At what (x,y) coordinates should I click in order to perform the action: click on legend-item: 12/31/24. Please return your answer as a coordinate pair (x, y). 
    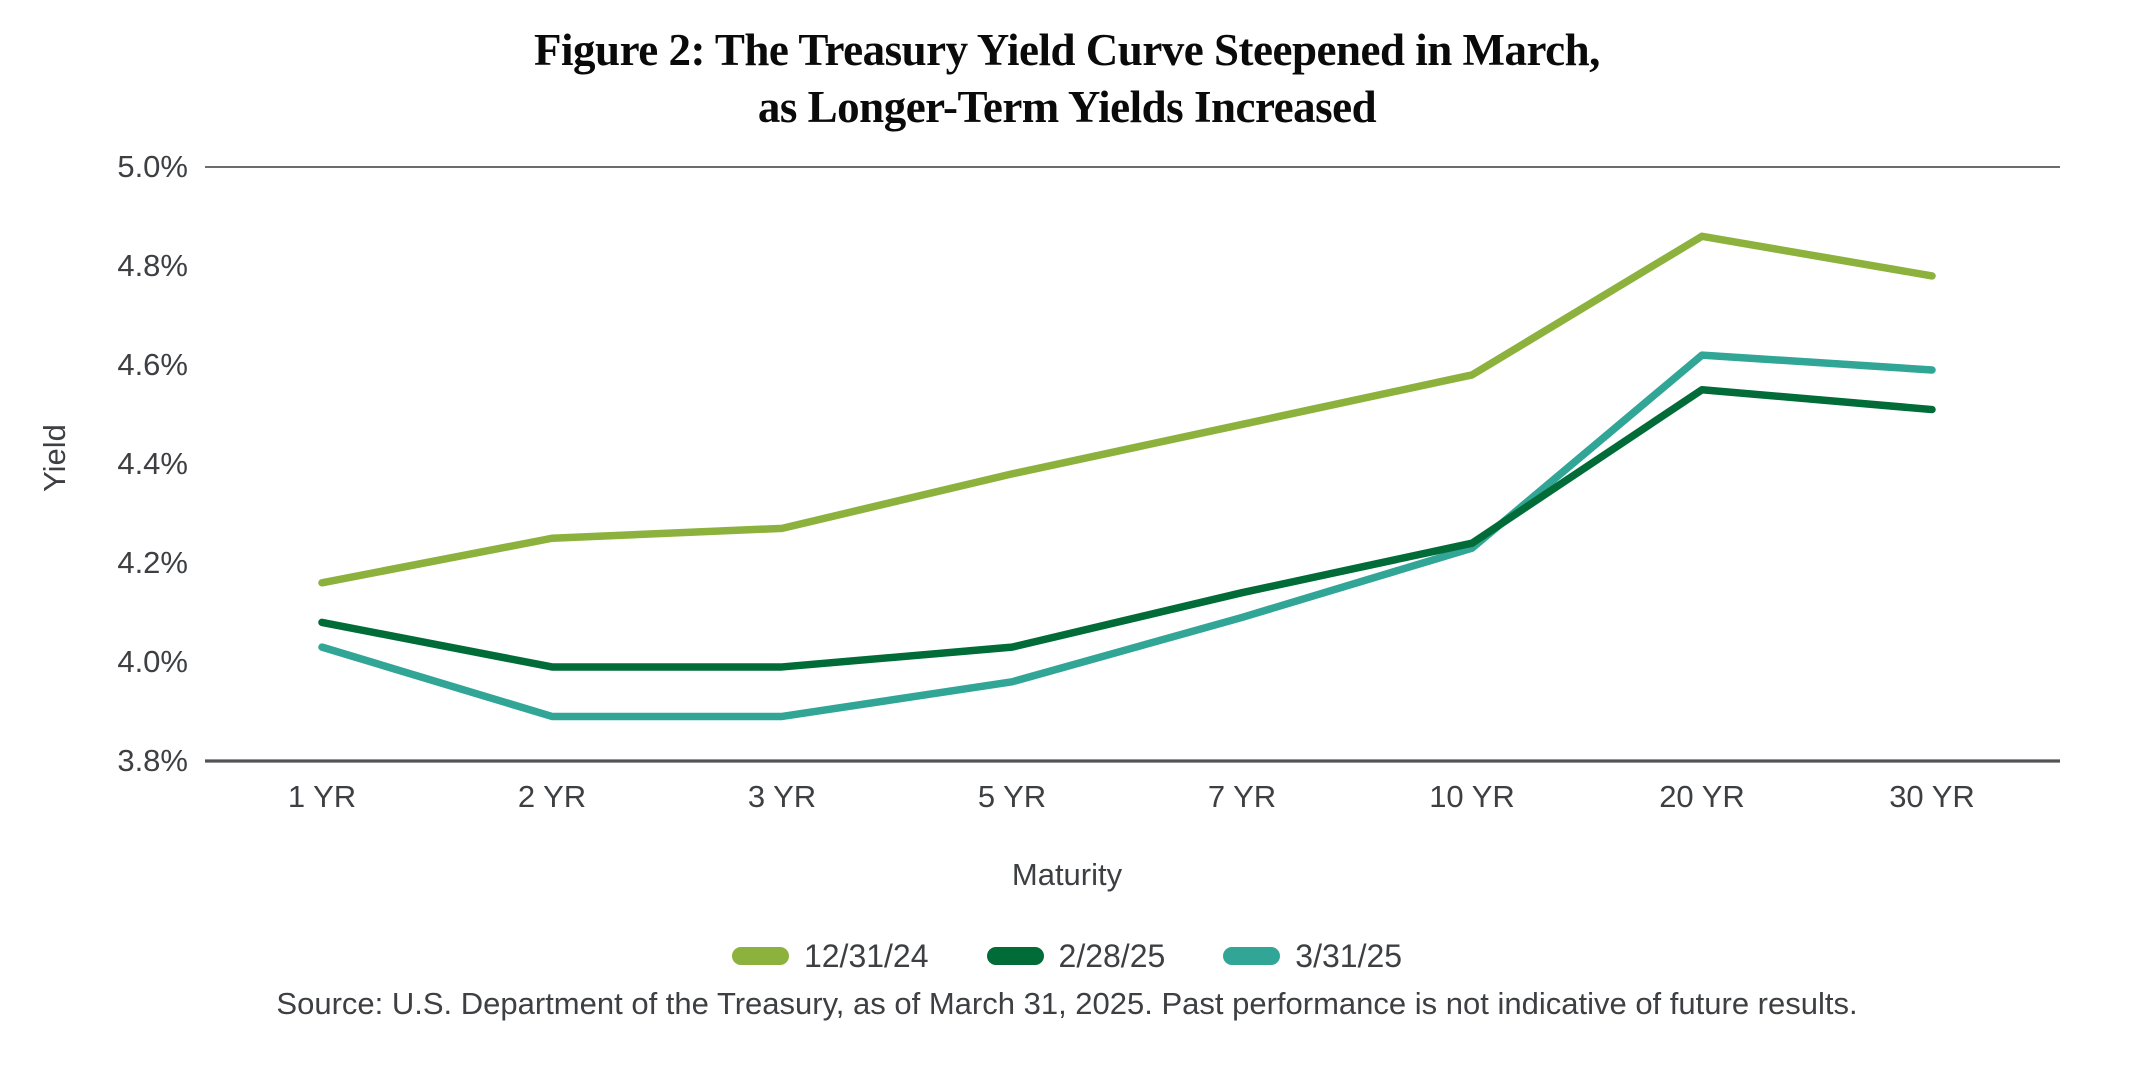
    Looking at the image, I should click on (830, 956).